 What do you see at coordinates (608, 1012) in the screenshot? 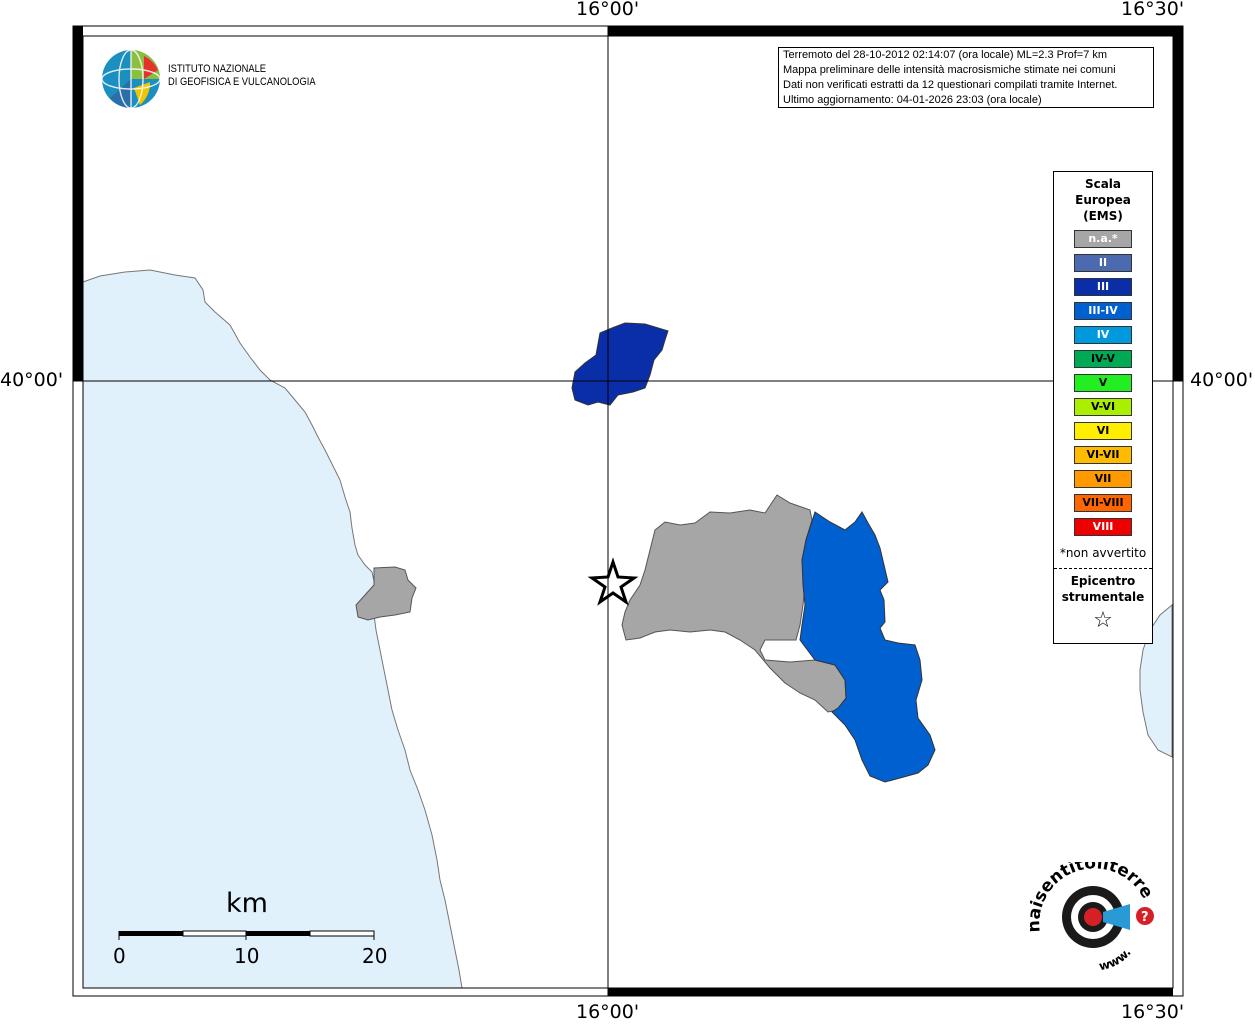
I see `coord-bottom-left-lon: 16°00'` at bounding box center [608, 1012].